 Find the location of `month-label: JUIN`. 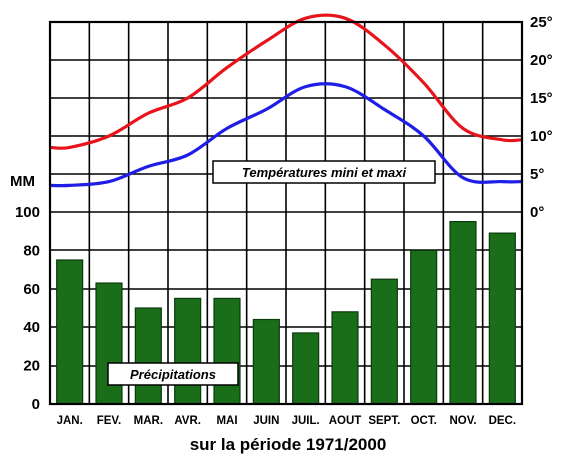

month-label: JUIN is located at coordinates (266, 421).